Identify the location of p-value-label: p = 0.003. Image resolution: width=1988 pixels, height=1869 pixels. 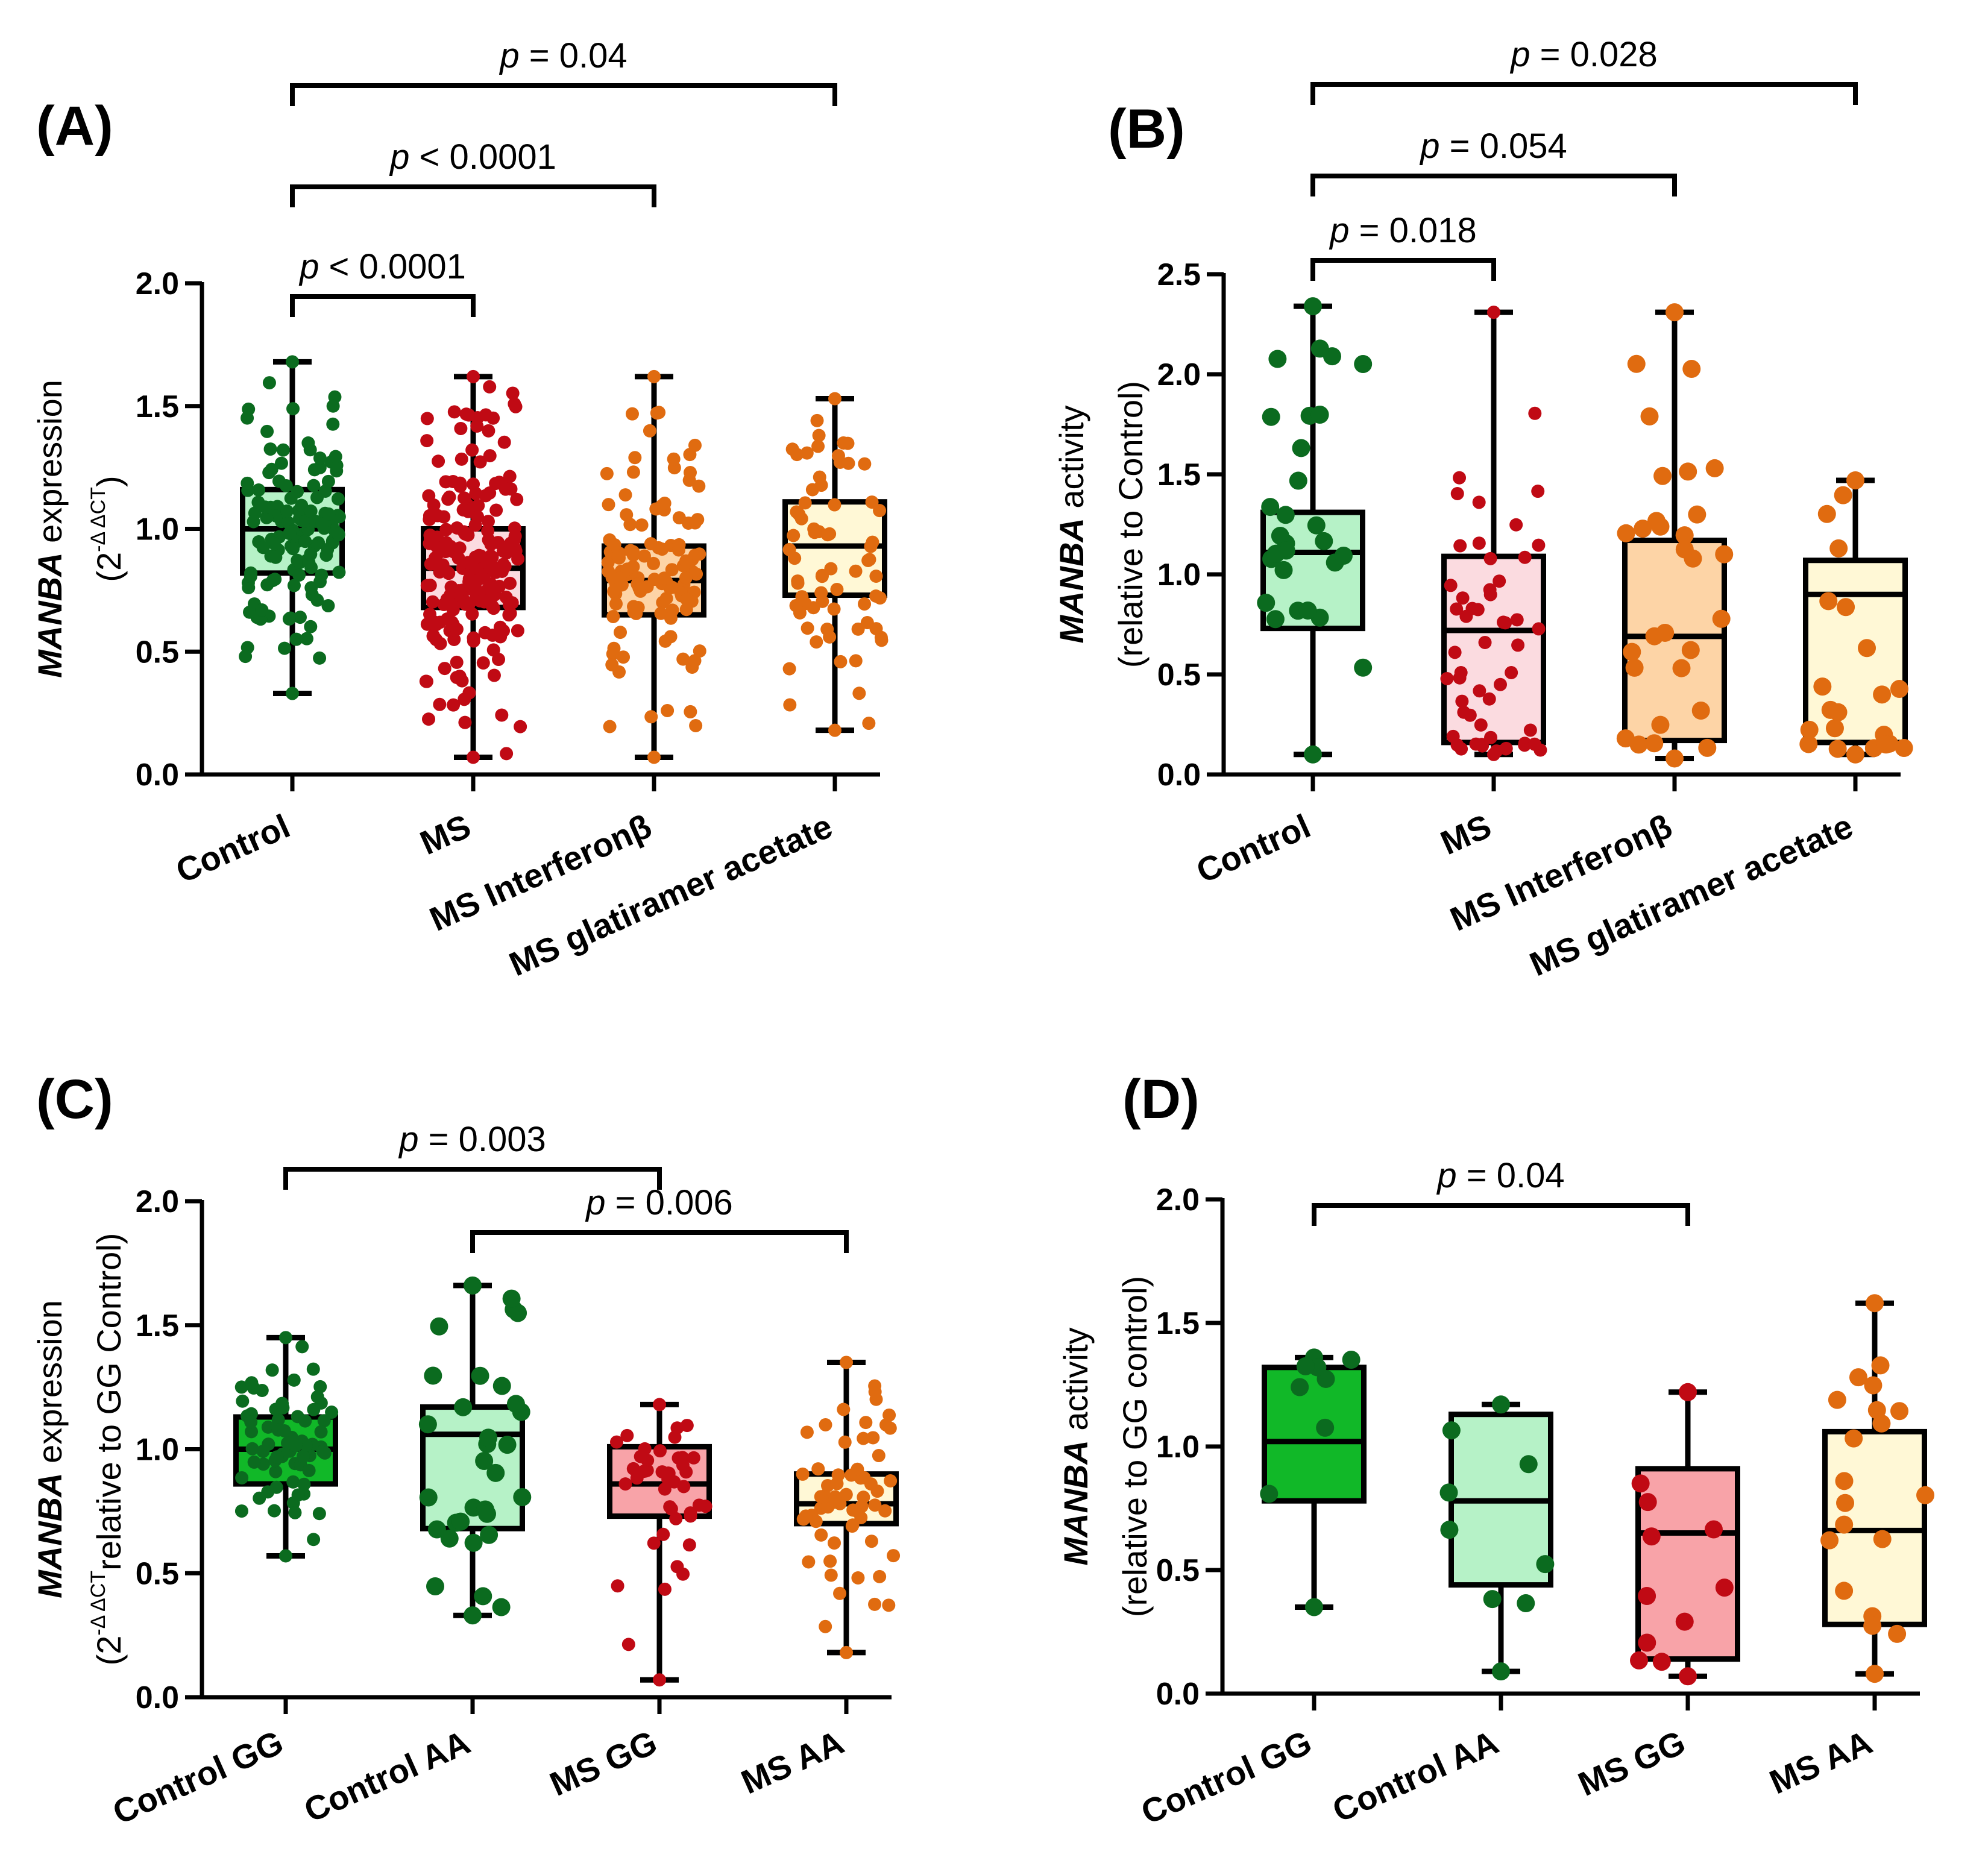
(472, 1139).